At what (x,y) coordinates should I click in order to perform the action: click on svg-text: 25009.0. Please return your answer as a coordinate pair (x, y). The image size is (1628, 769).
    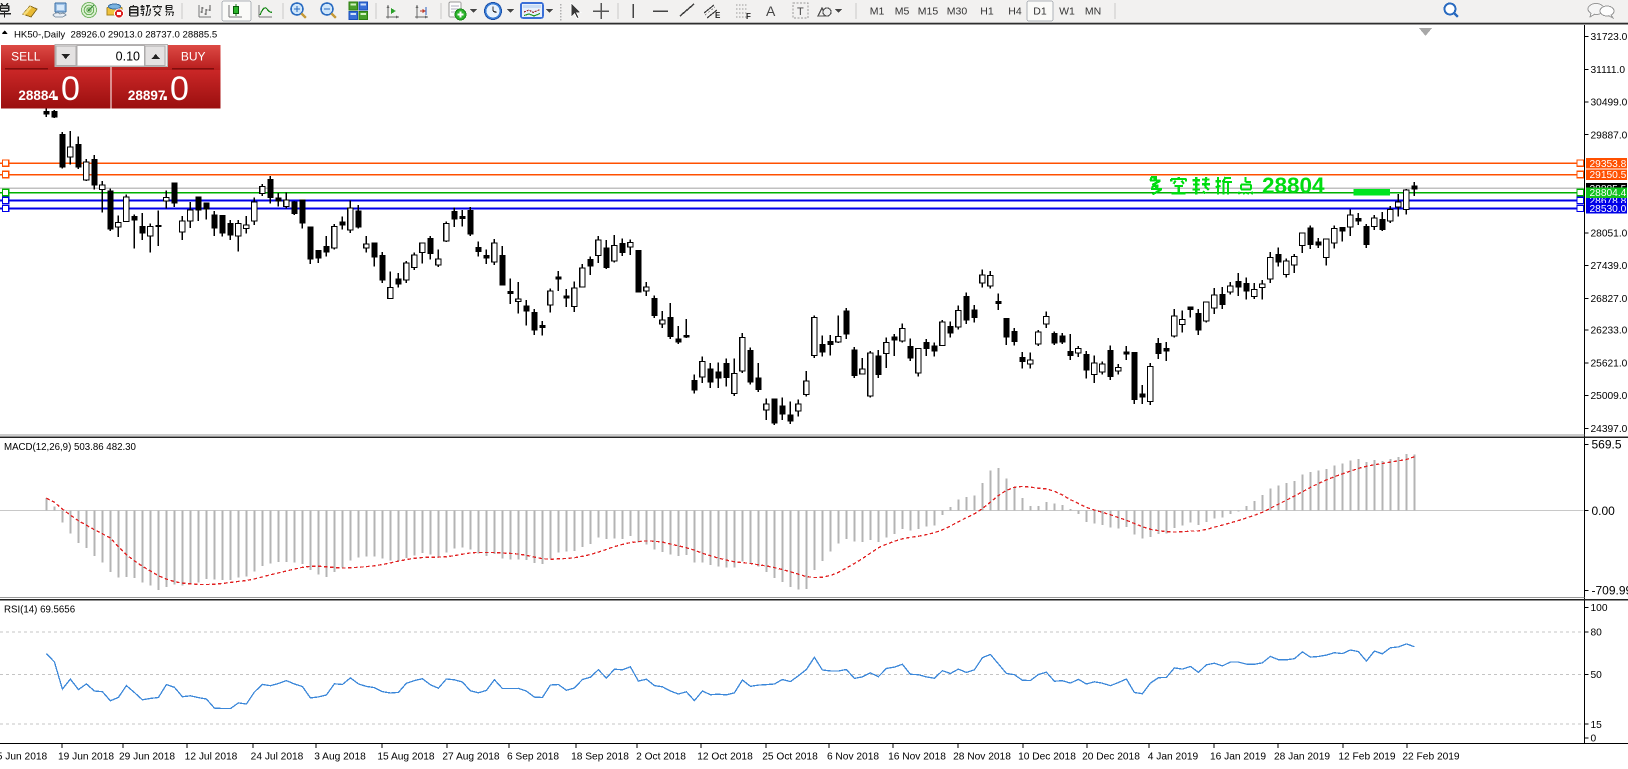
    Looking at the image, I should click on (1609, 396).